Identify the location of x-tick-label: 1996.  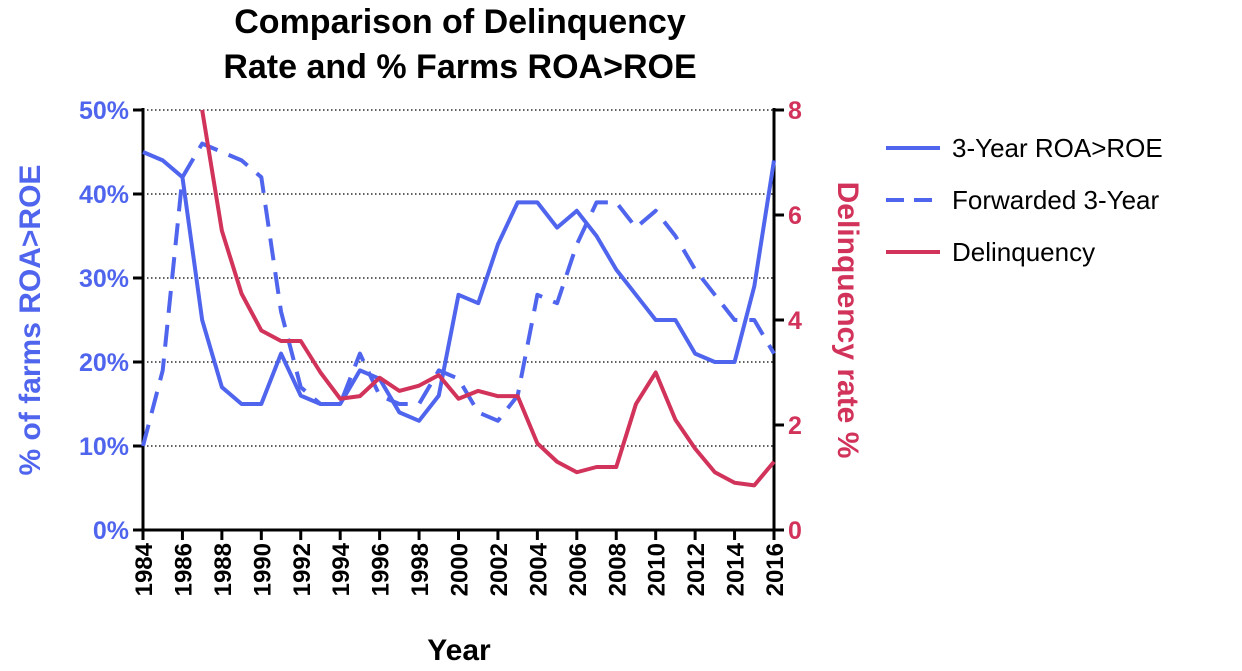
(381, 569).